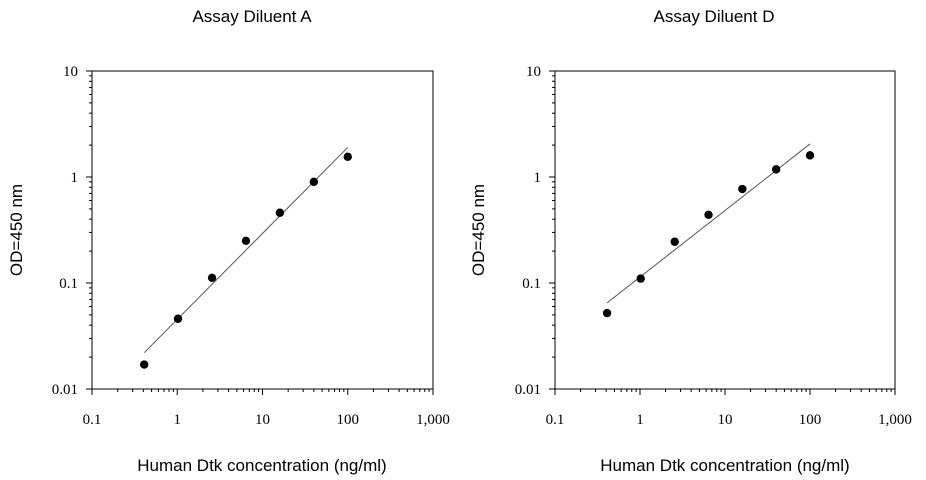 The height and width of the screenshot is (480, 926). What do you see at coordinates (714, 16) in the screenshot?
I see `chart-d-title: Assay Diluent D` at bounding box center [714, 16].